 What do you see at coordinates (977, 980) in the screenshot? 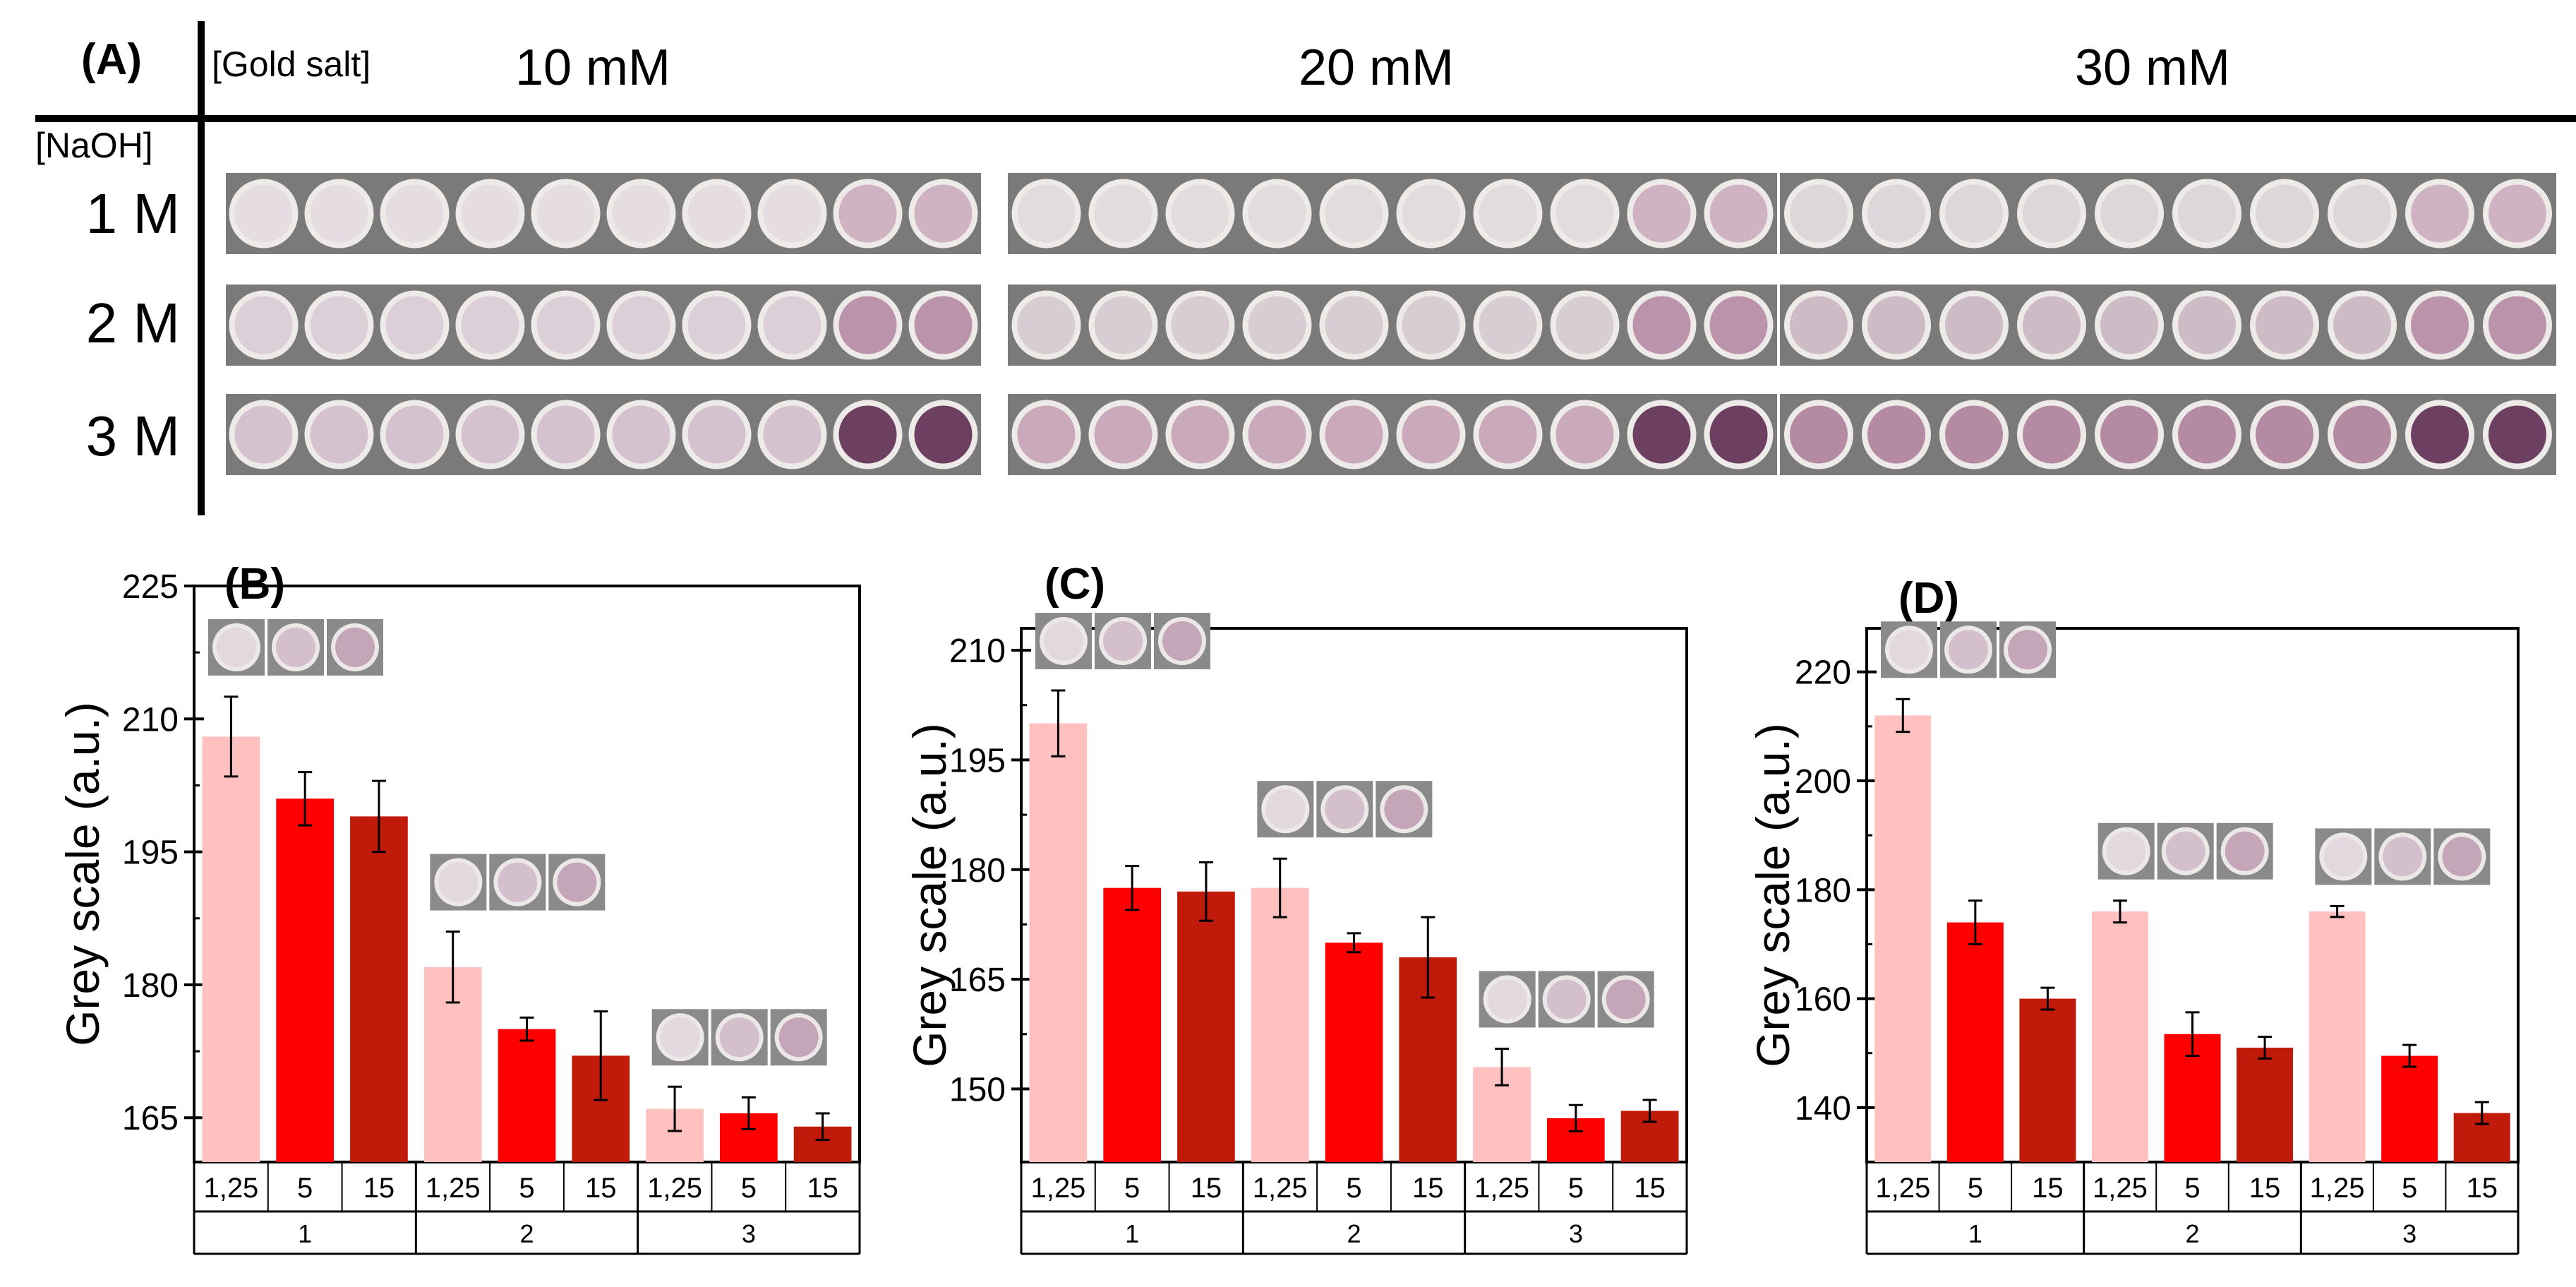
I see `y-tick-label: 165` at bounding box center [977, 980].